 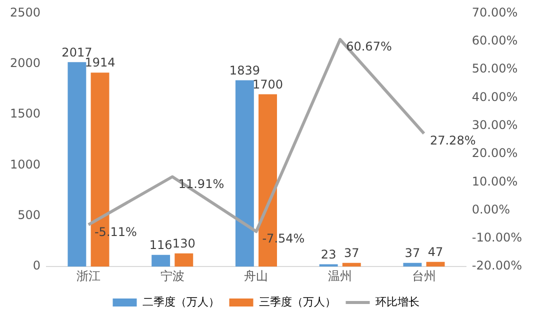 I want to click on y2-tick-label: 70.00%, so click(x=495, y=12).